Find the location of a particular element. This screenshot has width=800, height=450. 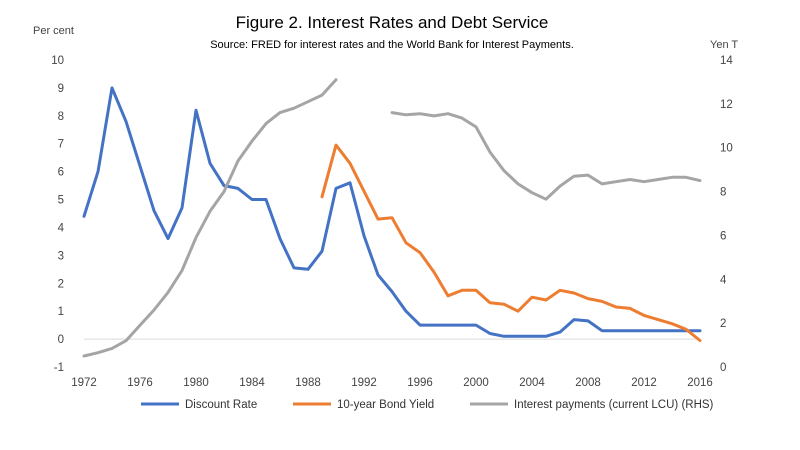

legend-entry: Discount Rate is located at coordinates (221, 405).